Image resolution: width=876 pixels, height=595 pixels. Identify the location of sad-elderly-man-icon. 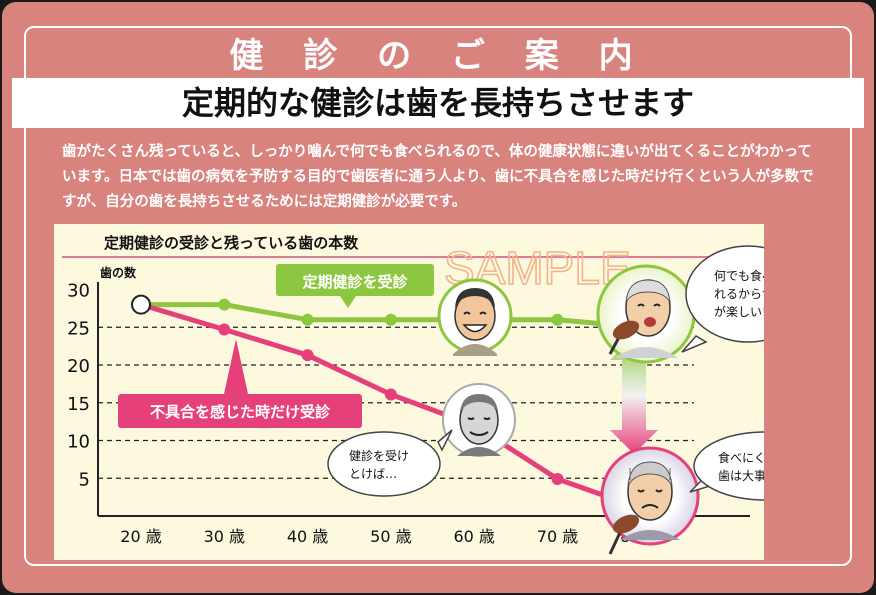
(650, 500).